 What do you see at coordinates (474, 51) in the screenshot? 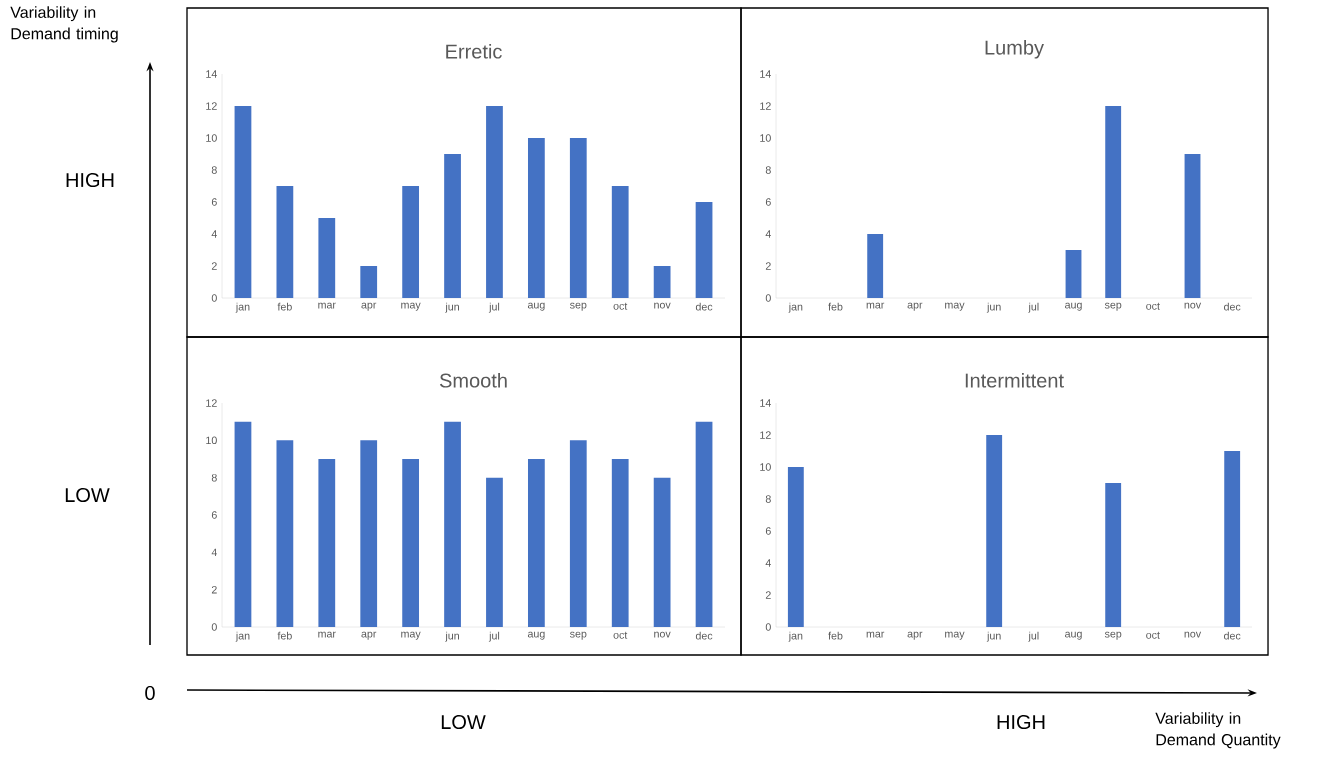
I see `chart-title: Erretic` at bounding box center [474, 51].